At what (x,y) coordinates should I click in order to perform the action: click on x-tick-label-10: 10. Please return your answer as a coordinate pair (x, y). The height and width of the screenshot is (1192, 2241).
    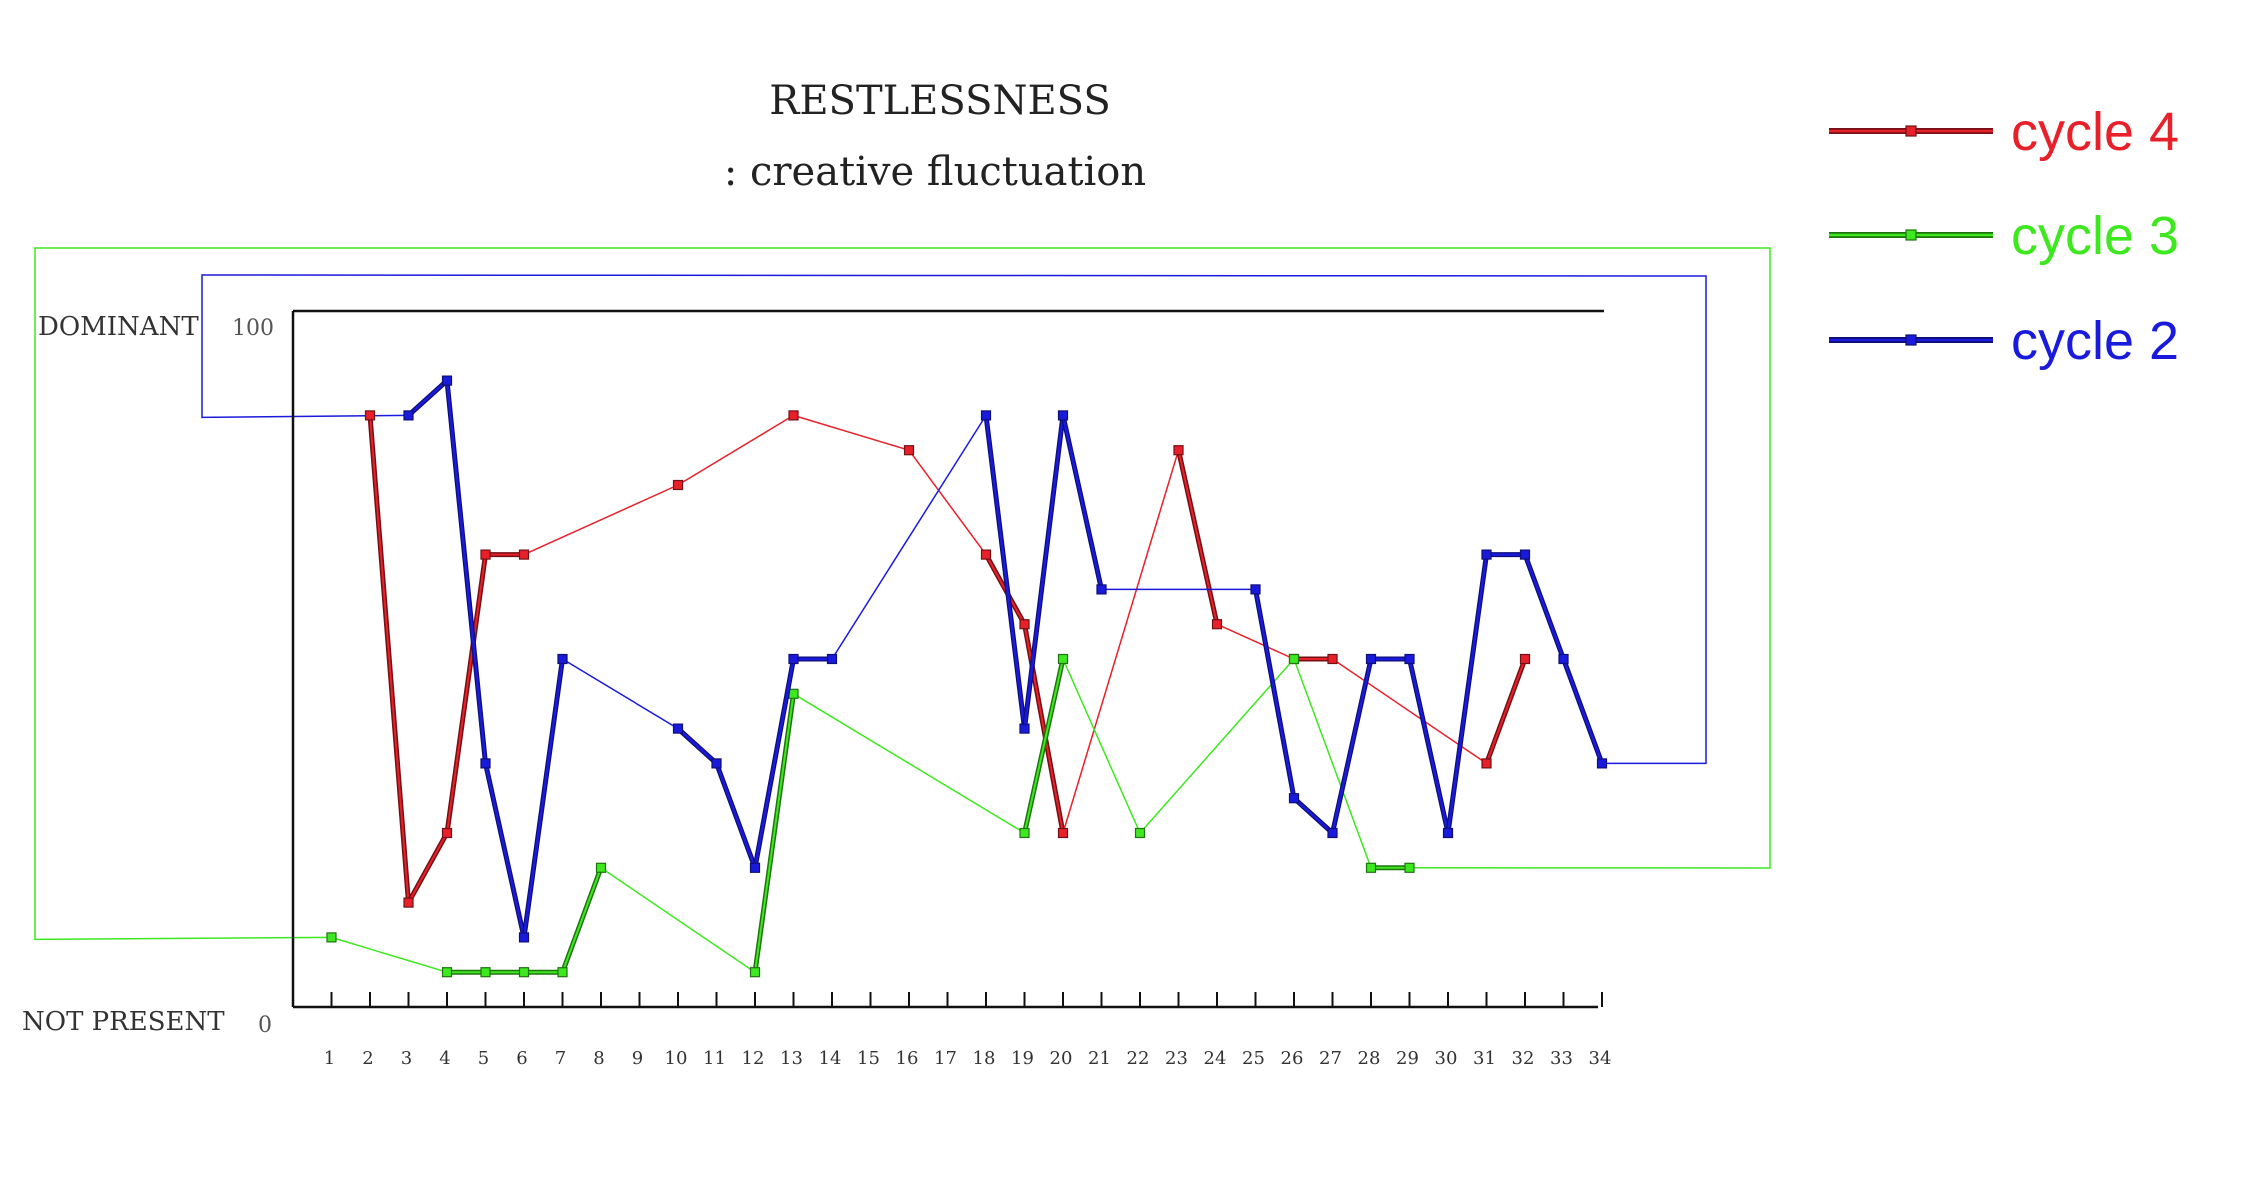
    Looking at the image, I should click on (676, 1058).